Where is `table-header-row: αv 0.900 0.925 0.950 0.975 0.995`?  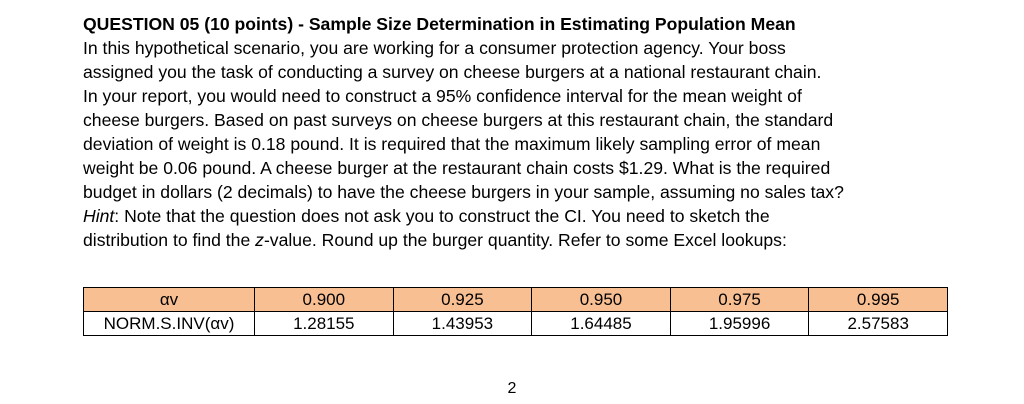 table-header-row: αv 0.900 0.925 0.950 0.975 0.995 is located at coordinates (515, 299).